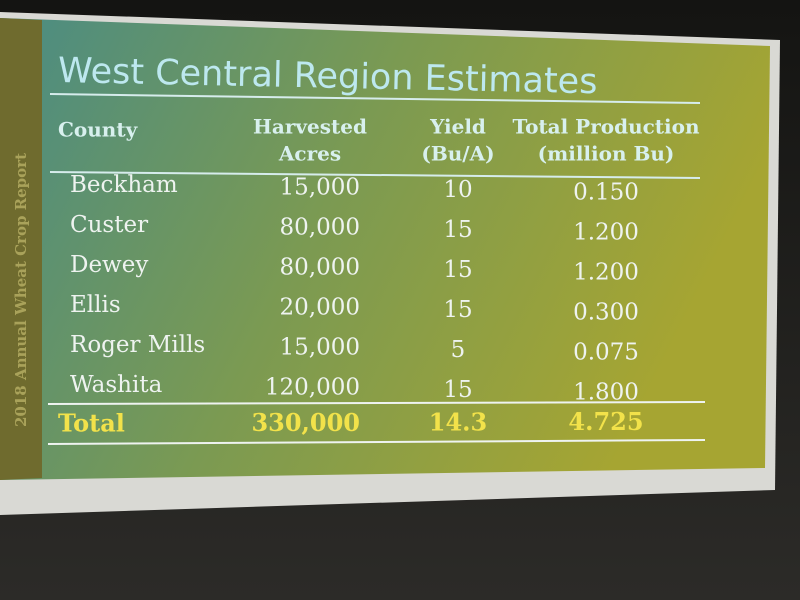  Describe the element at coordinates (309, 154) in the screenshot. I see `column-header: Acres` at that location.